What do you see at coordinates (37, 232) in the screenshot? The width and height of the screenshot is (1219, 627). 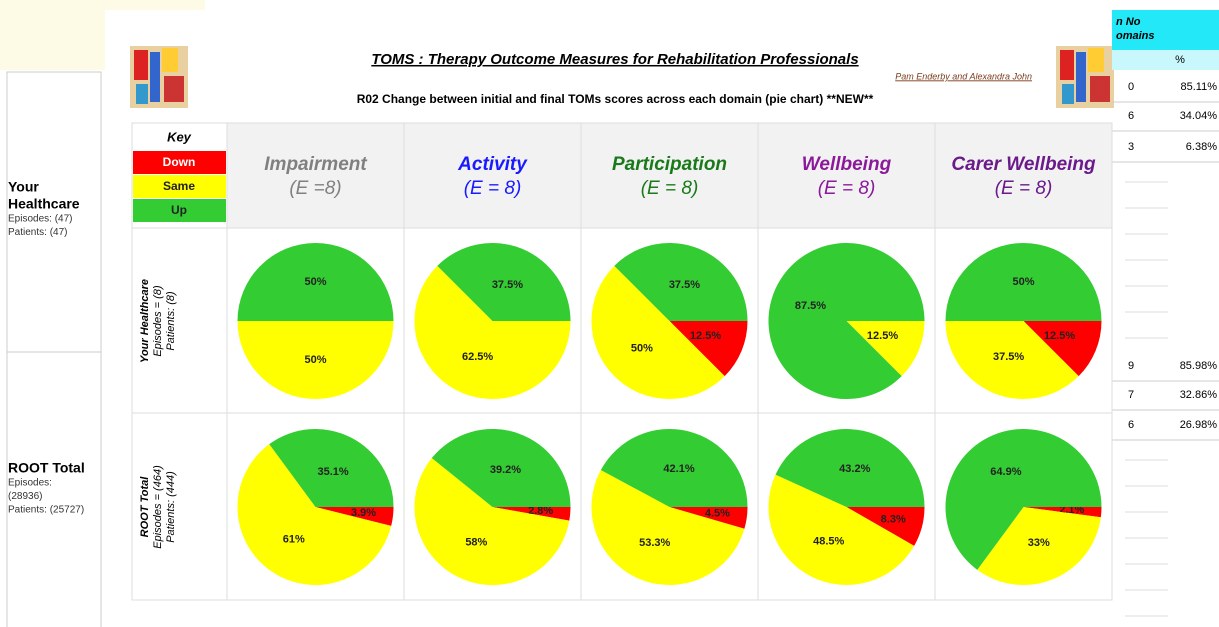 I see `group-detail: Patients: (47)` at bounding box center [37, 232].